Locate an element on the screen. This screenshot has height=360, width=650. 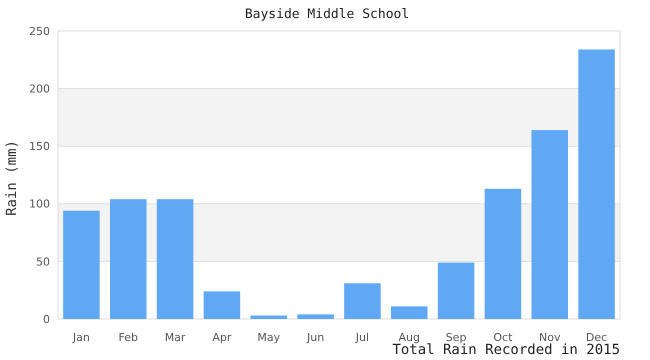
y-tick-label: 250 is located at coordinates (39, 31).